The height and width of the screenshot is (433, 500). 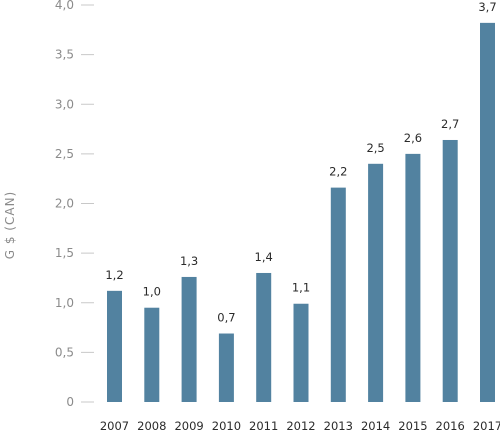 What do you see at coordinates (226, 426) in the screenshot?
I see `x-tick-label-2010: 2010` at bounding box center [226, 426].